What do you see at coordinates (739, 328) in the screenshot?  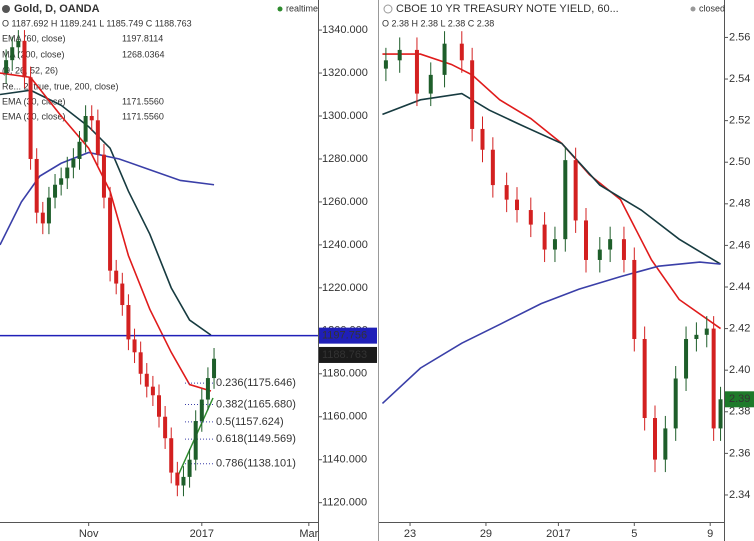 I see `y-tick-label: 2.42` at bounding box center [739, 328].